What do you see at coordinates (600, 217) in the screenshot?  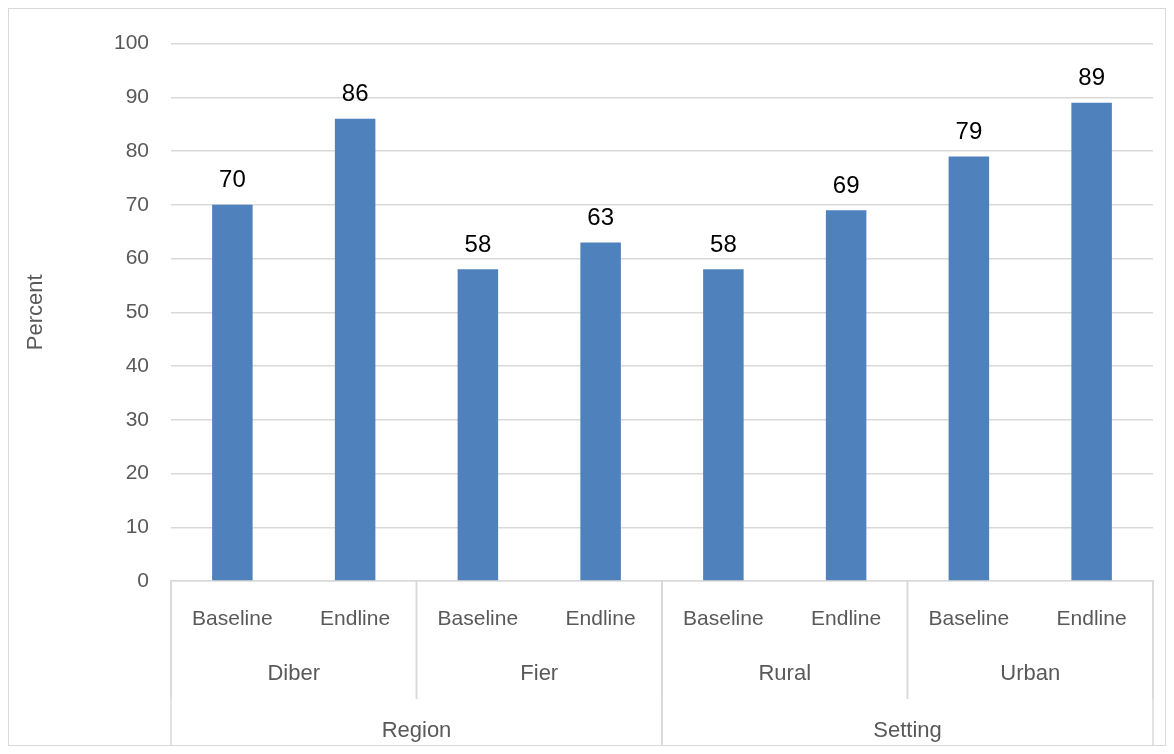 I see `data-label: 63` at bounding box center [600, 217].